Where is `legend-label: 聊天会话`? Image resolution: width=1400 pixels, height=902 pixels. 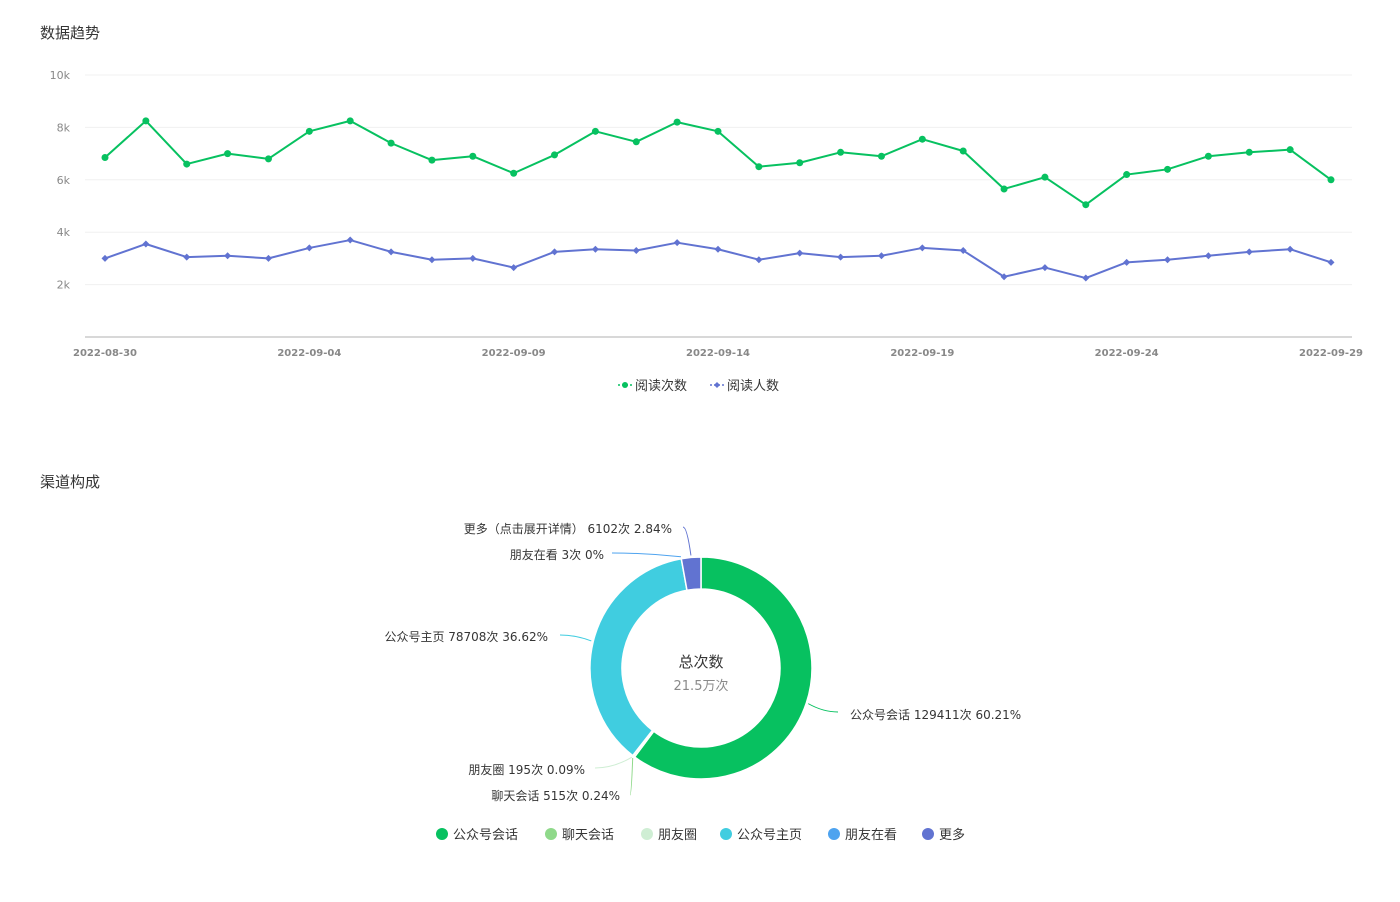 legend-label: 聊天会话 is located at coordinates (588, 835).